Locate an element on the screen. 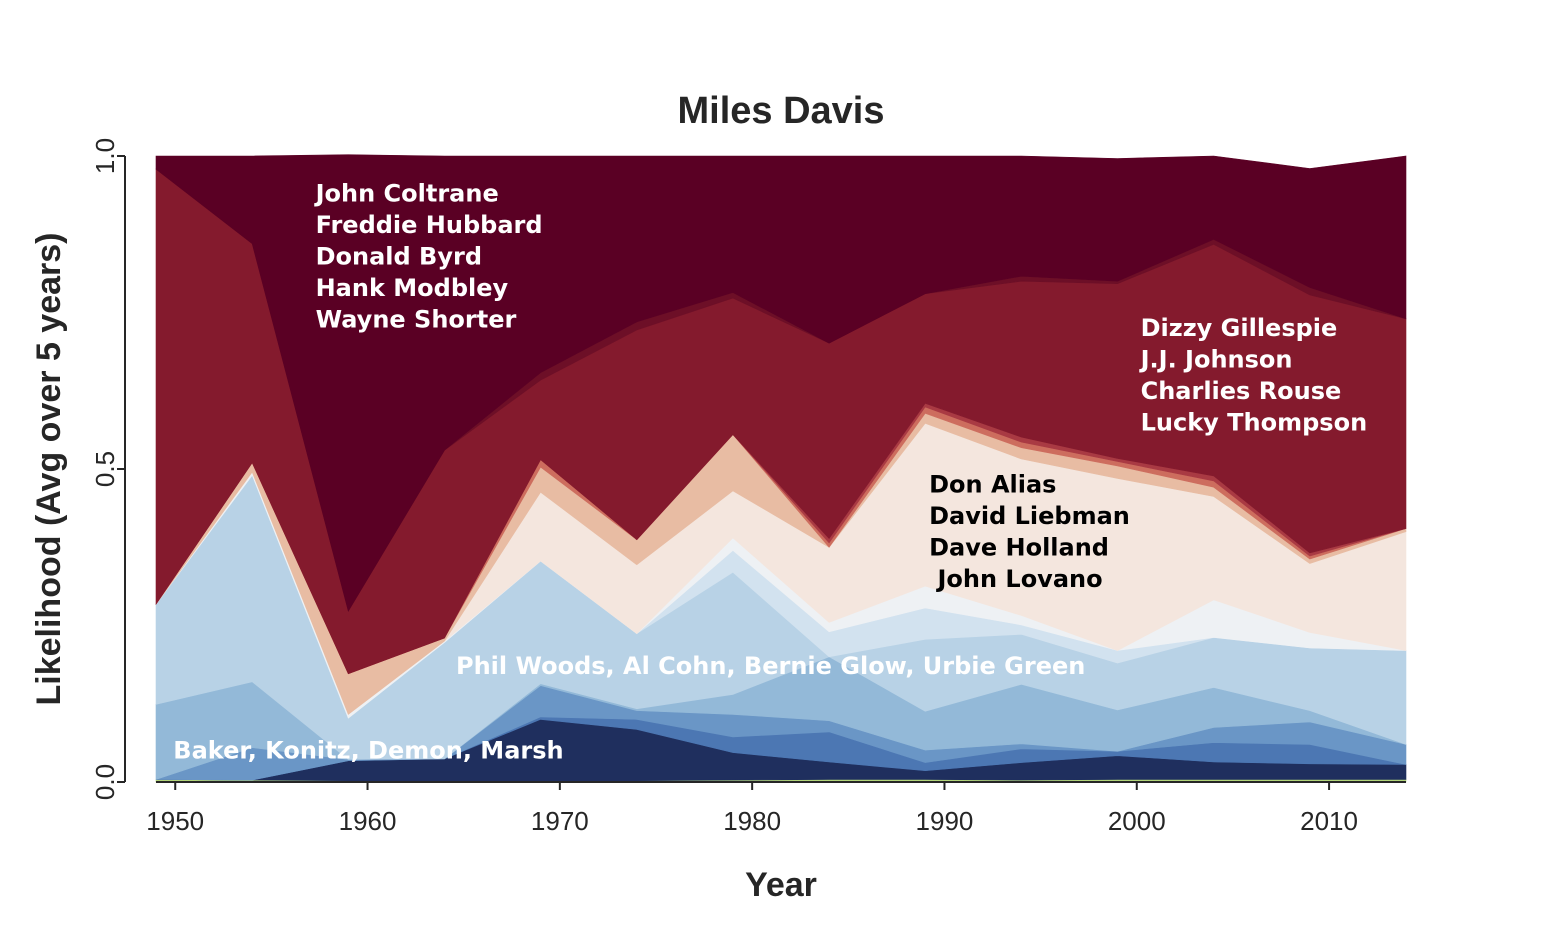  annotation-line: Donald Byrd is located at coordinates (399, 257).